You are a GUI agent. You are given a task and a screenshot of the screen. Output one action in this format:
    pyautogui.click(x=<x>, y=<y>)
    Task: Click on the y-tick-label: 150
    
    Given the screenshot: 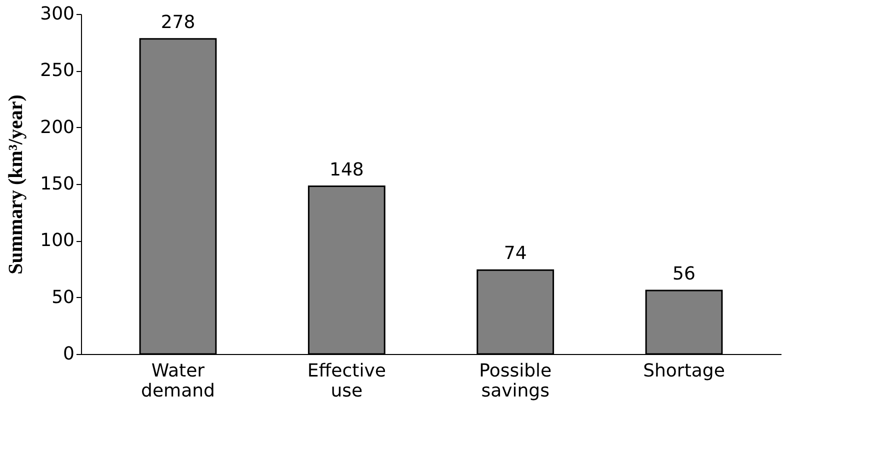 What is the action you would take?
    pyautogui.click(x=57, y=184)
    